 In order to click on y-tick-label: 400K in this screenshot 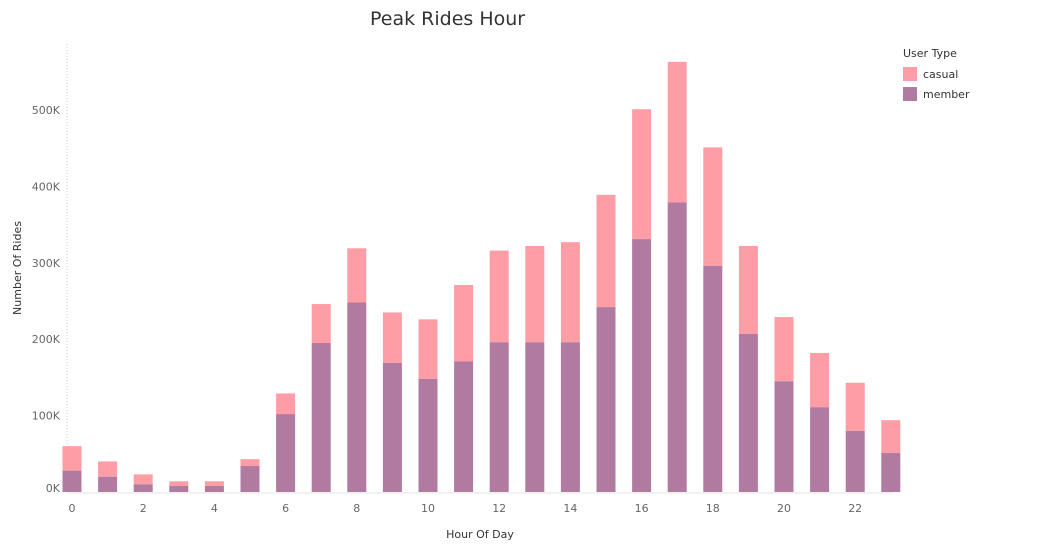, I will do `click(46, 186)`.